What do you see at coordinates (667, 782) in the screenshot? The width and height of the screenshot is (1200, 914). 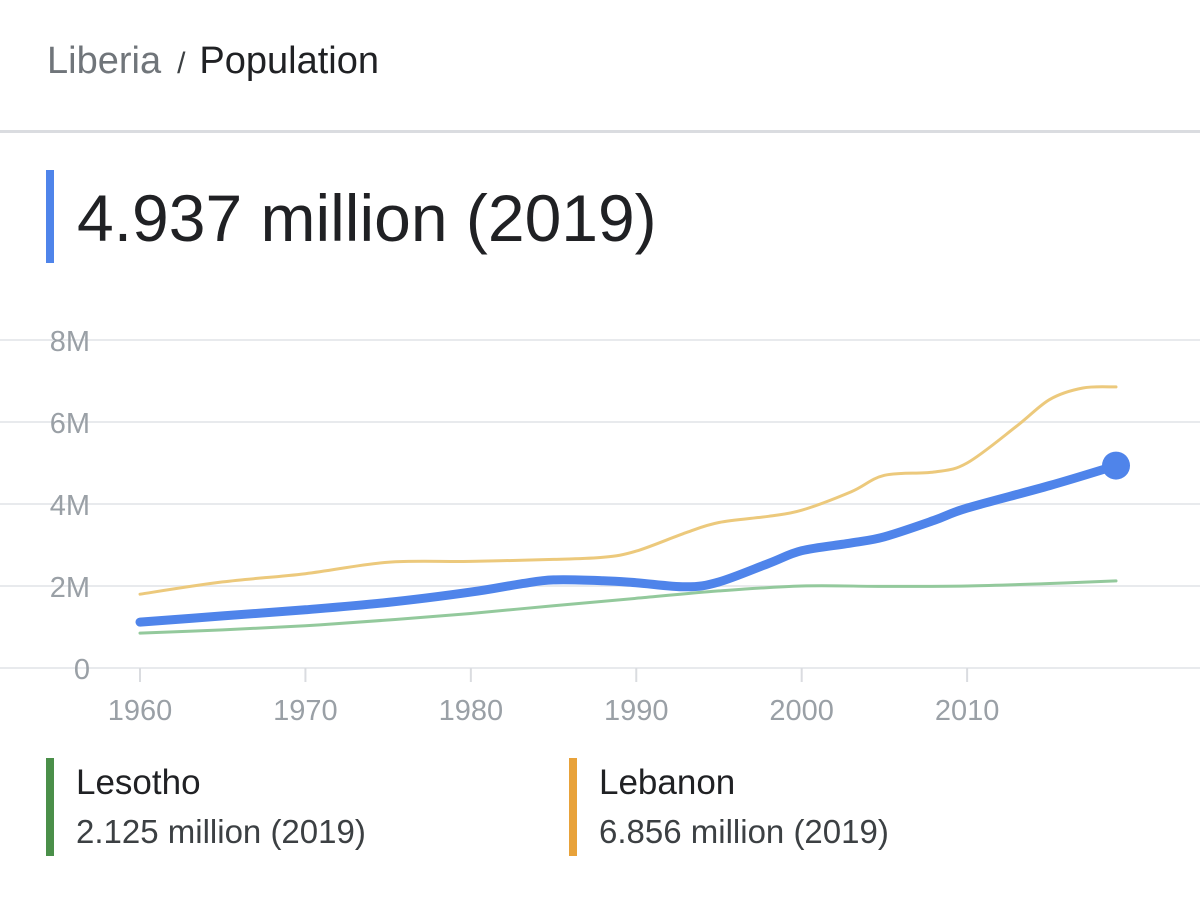 I see `legend-name: Lebanon` at bounding box center [667, 782].